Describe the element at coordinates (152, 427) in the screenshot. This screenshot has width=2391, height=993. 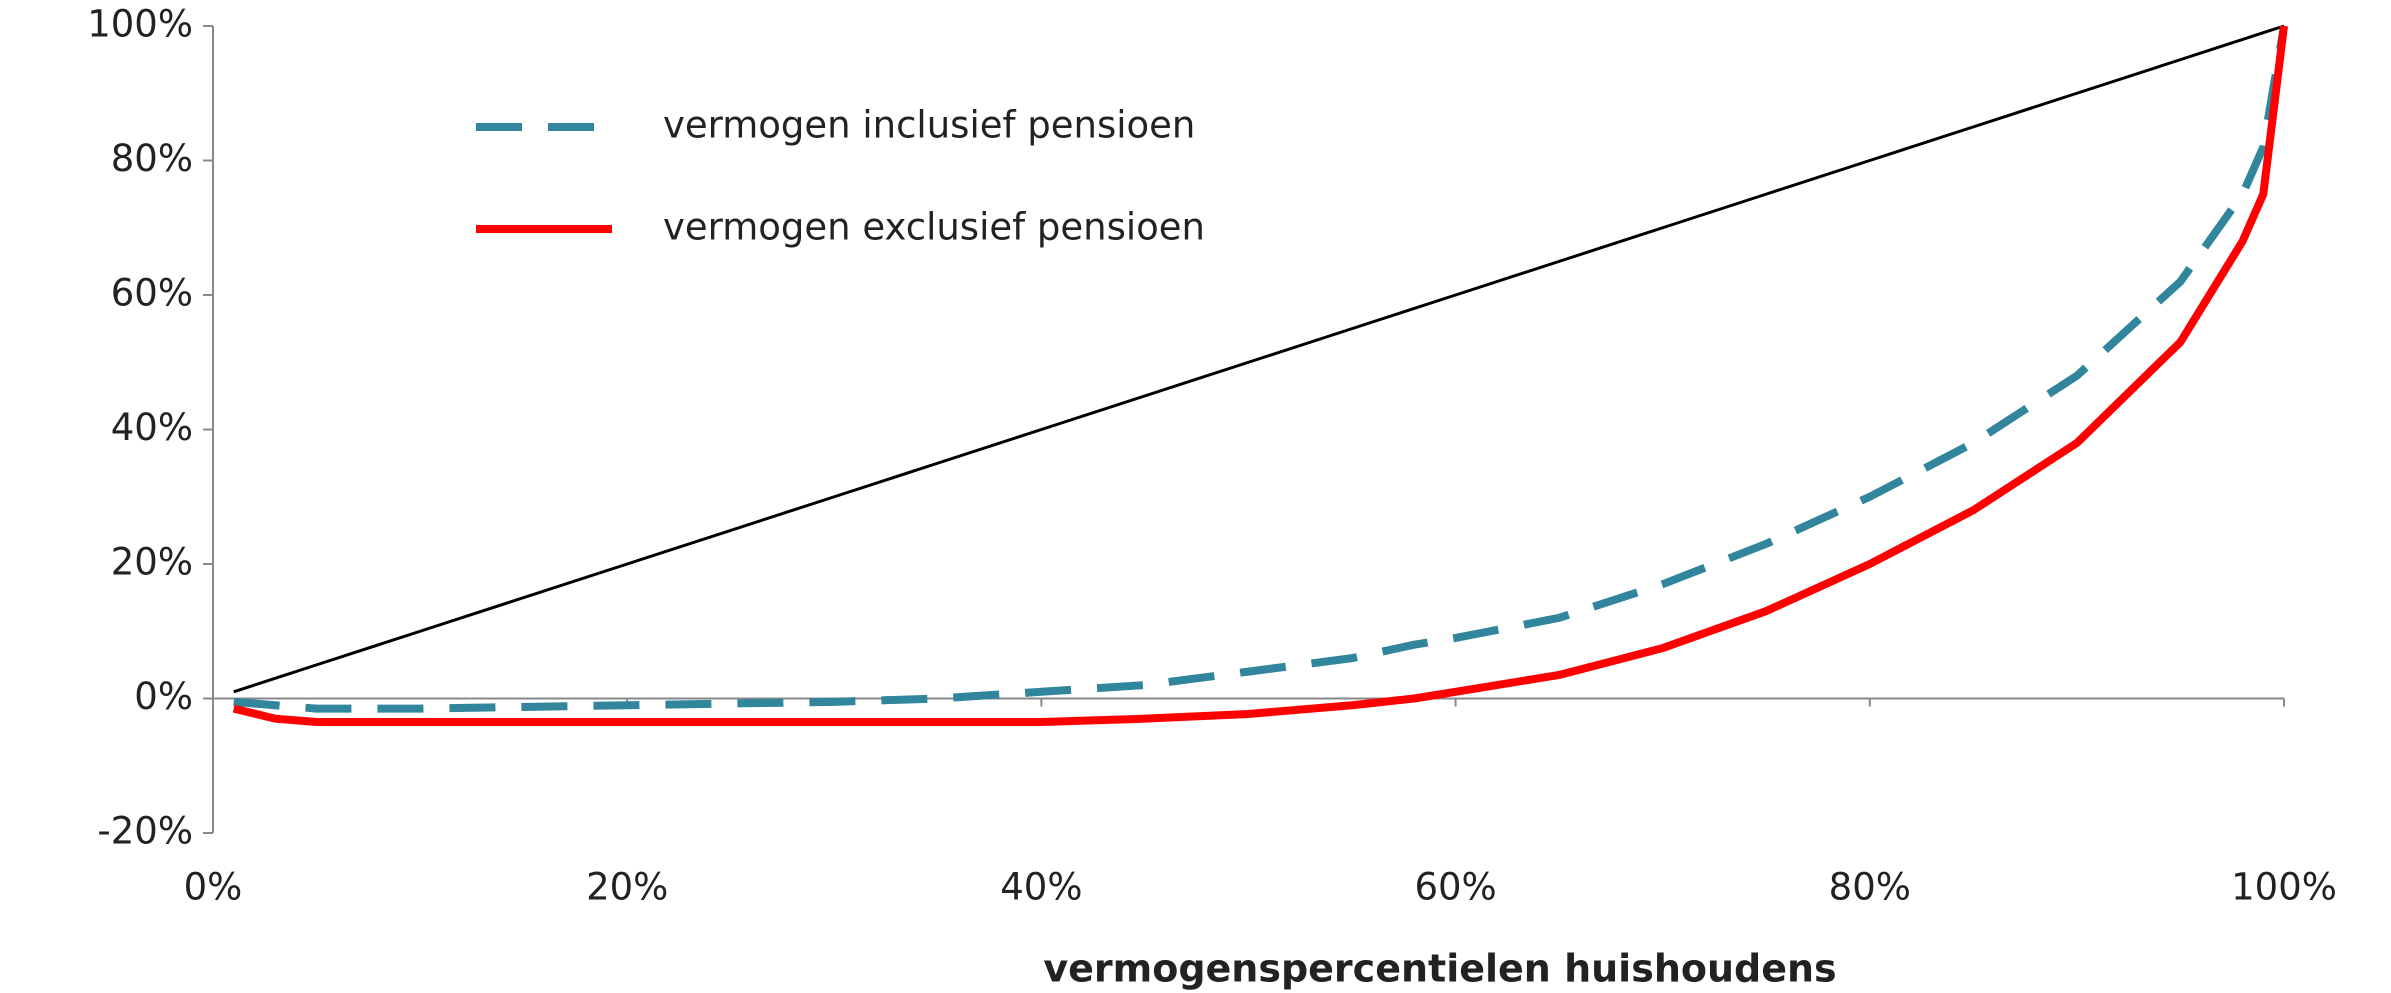
I see `y-tick-label: 40%` at that location.